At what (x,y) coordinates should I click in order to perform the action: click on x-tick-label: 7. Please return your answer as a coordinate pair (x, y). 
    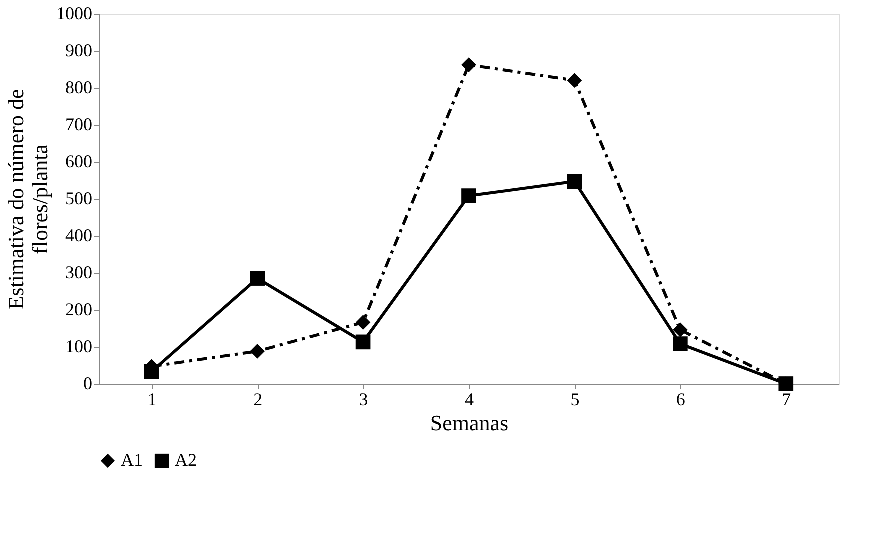
    Looking at the image, I should click on (787, 400).